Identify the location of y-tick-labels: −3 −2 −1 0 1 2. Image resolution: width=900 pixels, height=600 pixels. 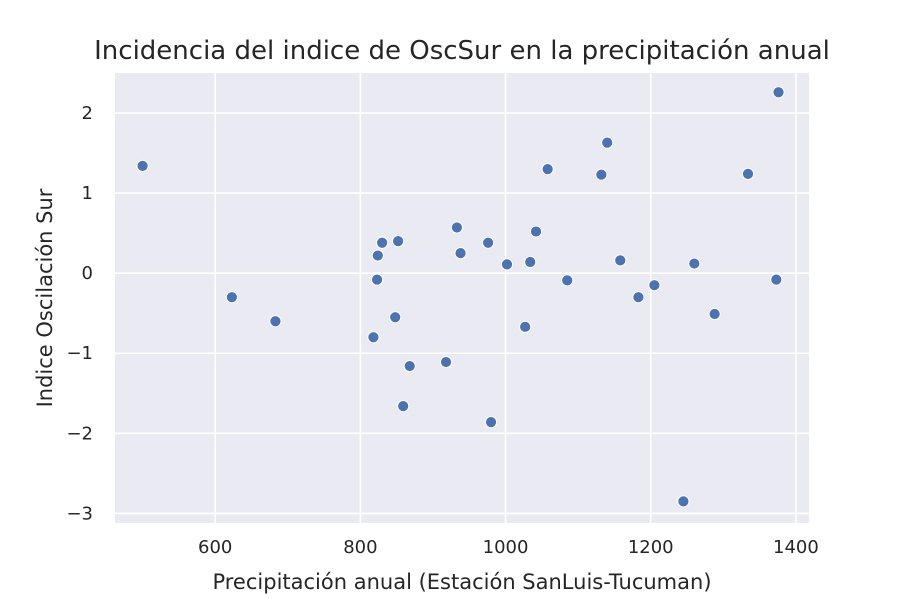
(79, 313).